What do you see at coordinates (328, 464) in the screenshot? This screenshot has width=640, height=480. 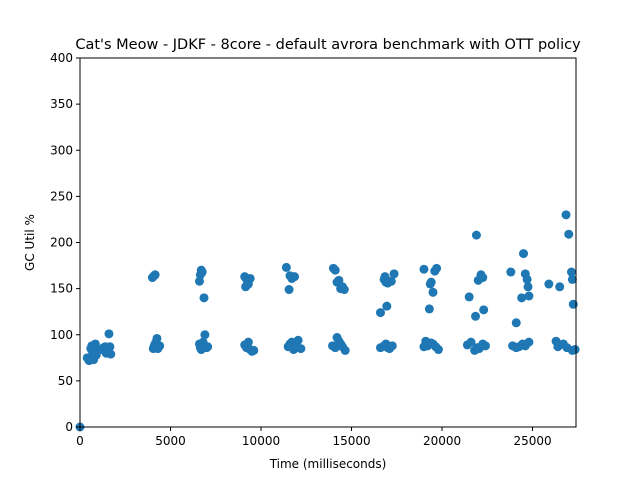 I see `x-axis-label: Time (milliseconds)` at bounding box center [328, 464].